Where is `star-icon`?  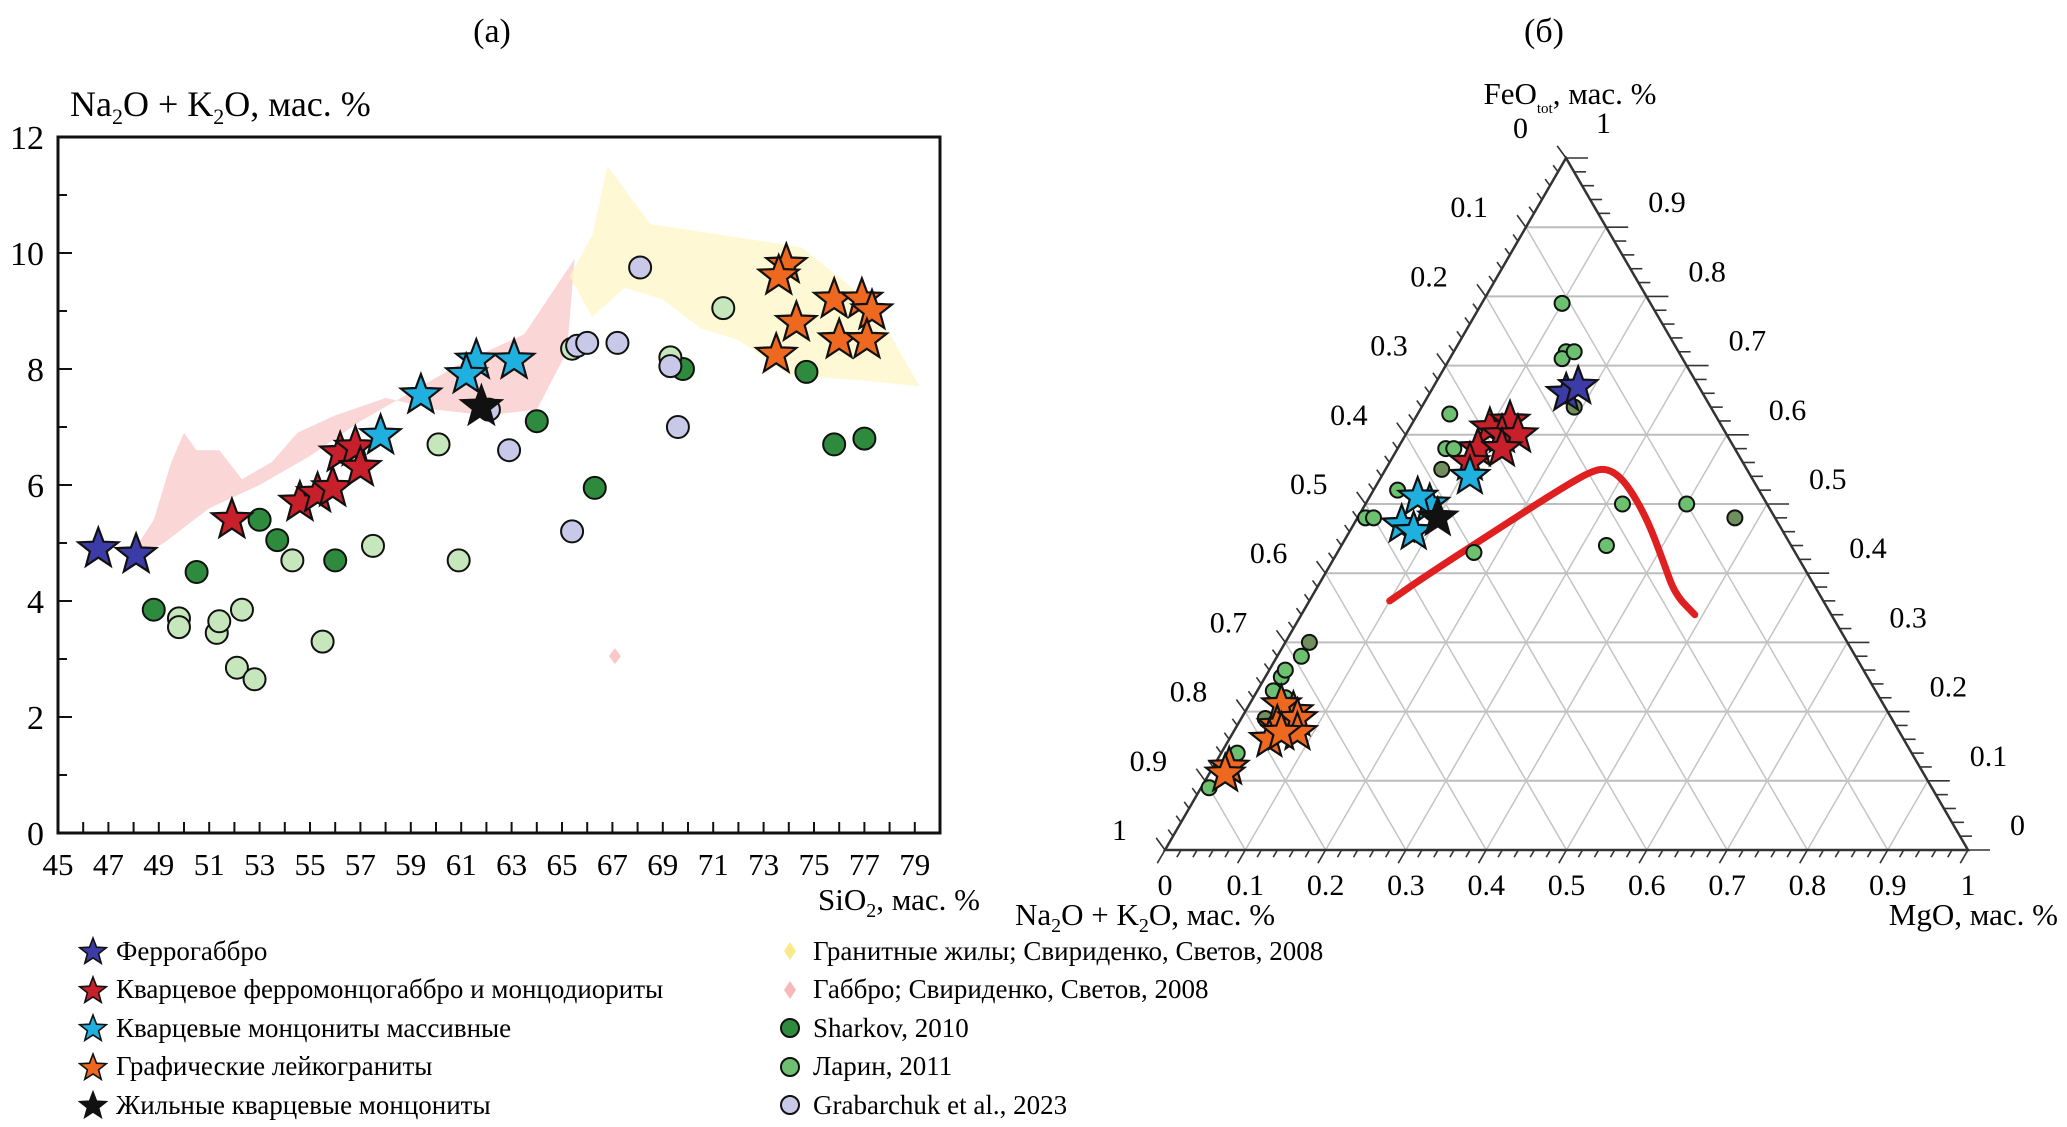
star-icon is located at coordinates (93, 951).